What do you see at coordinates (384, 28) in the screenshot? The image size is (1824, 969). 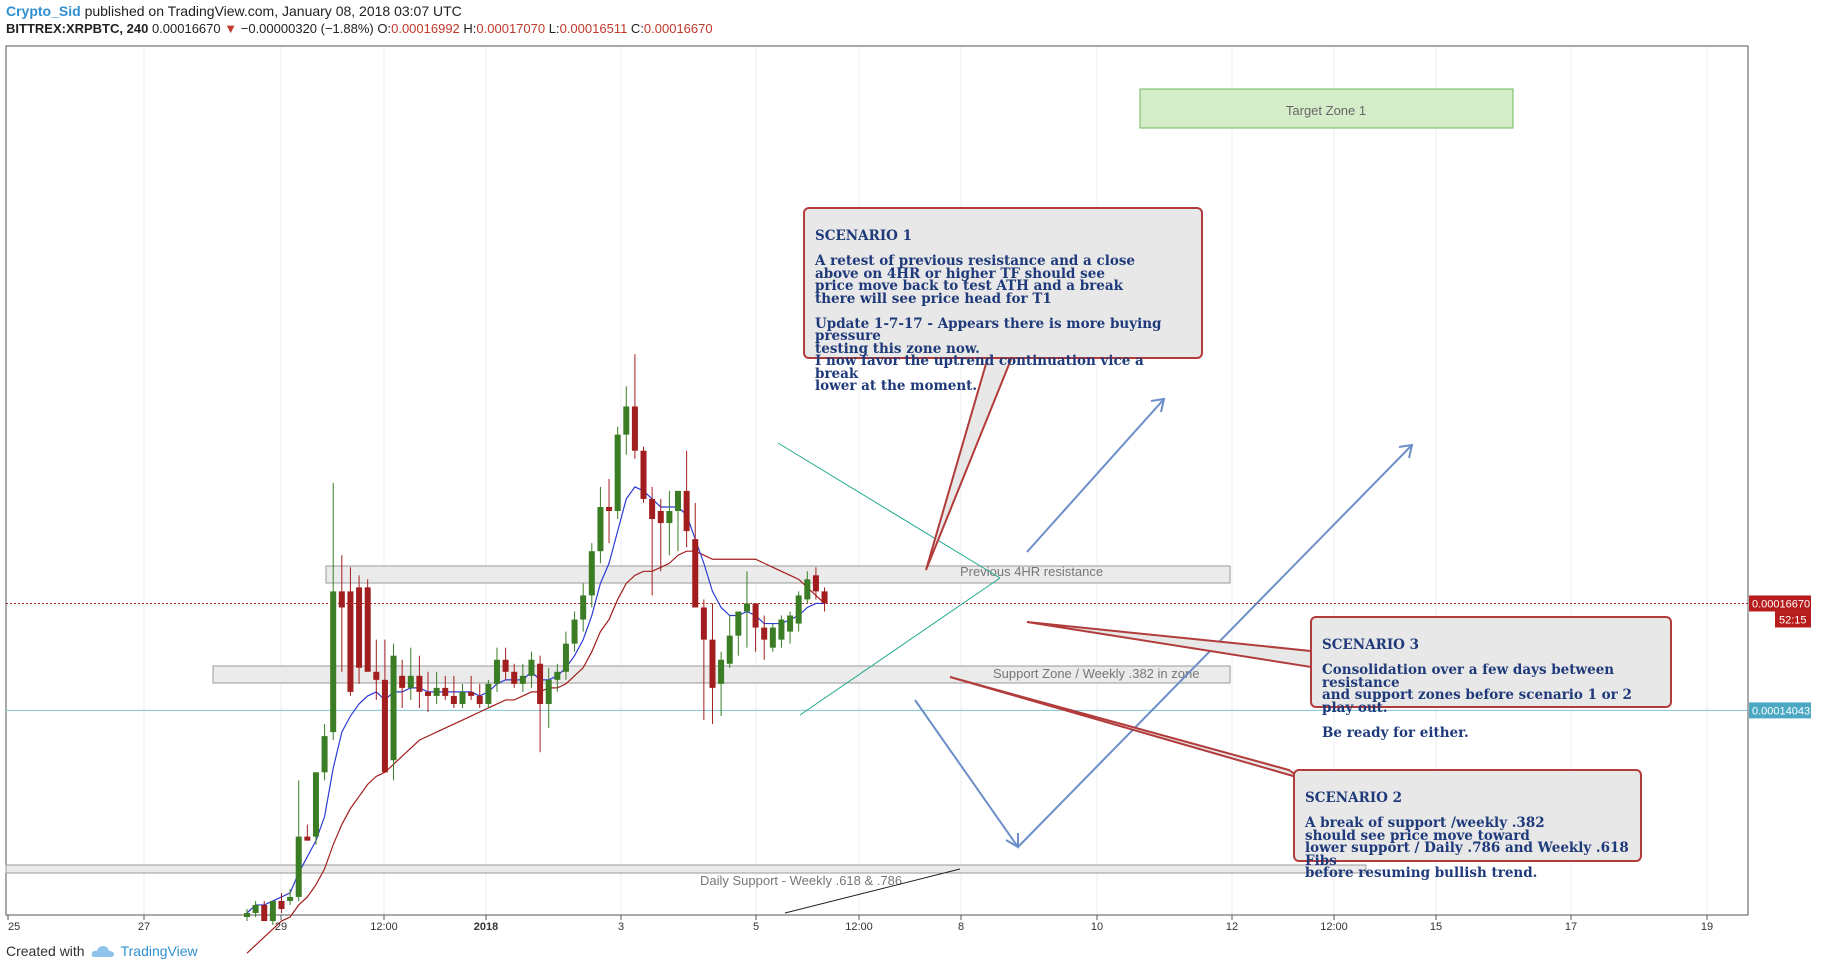 I see `open-label: O:` at bounding box center [384, 28].